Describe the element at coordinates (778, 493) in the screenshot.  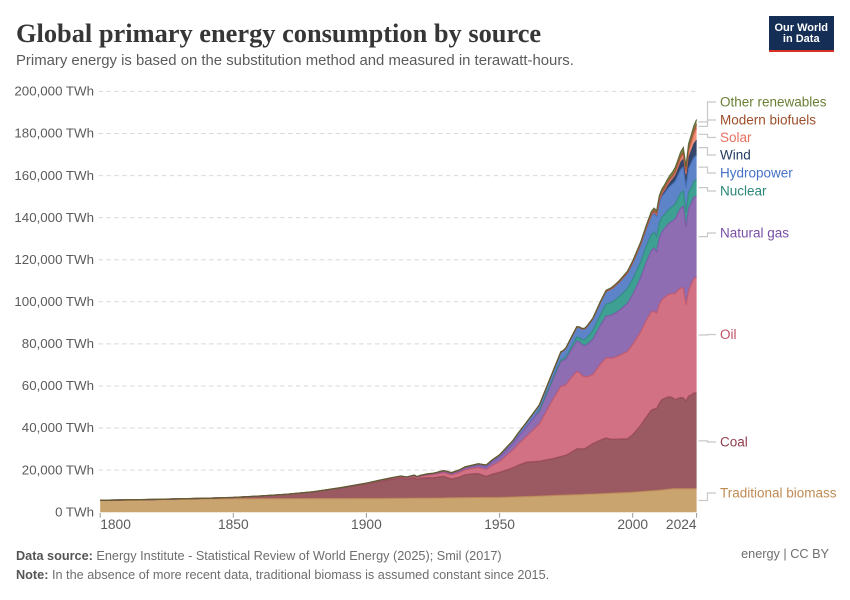
I see `svg-text: Traditional biomass` at that location.